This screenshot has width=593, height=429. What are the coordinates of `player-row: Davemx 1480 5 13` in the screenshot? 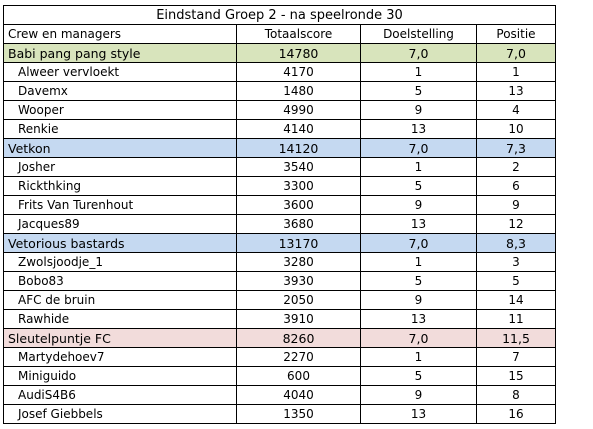 It's located at (279, 91).